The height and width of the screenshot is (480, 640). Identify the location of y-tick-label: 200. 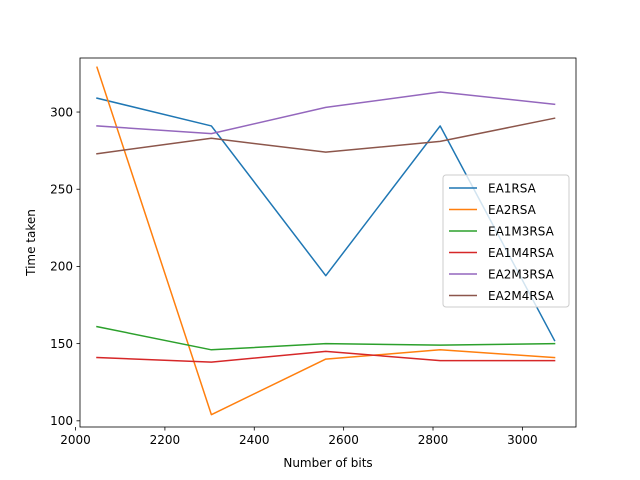
(61, 267).